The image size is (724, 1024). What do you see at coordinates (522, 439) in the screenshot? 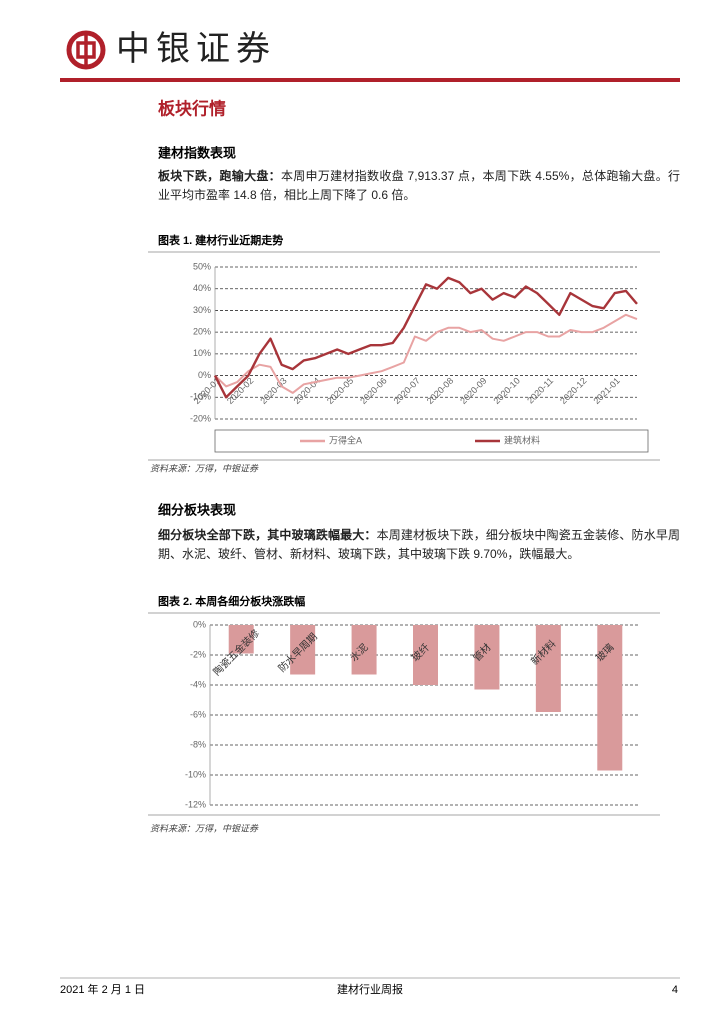
I see `legend-label: 建筑材料` at bounding box center [522, 439].